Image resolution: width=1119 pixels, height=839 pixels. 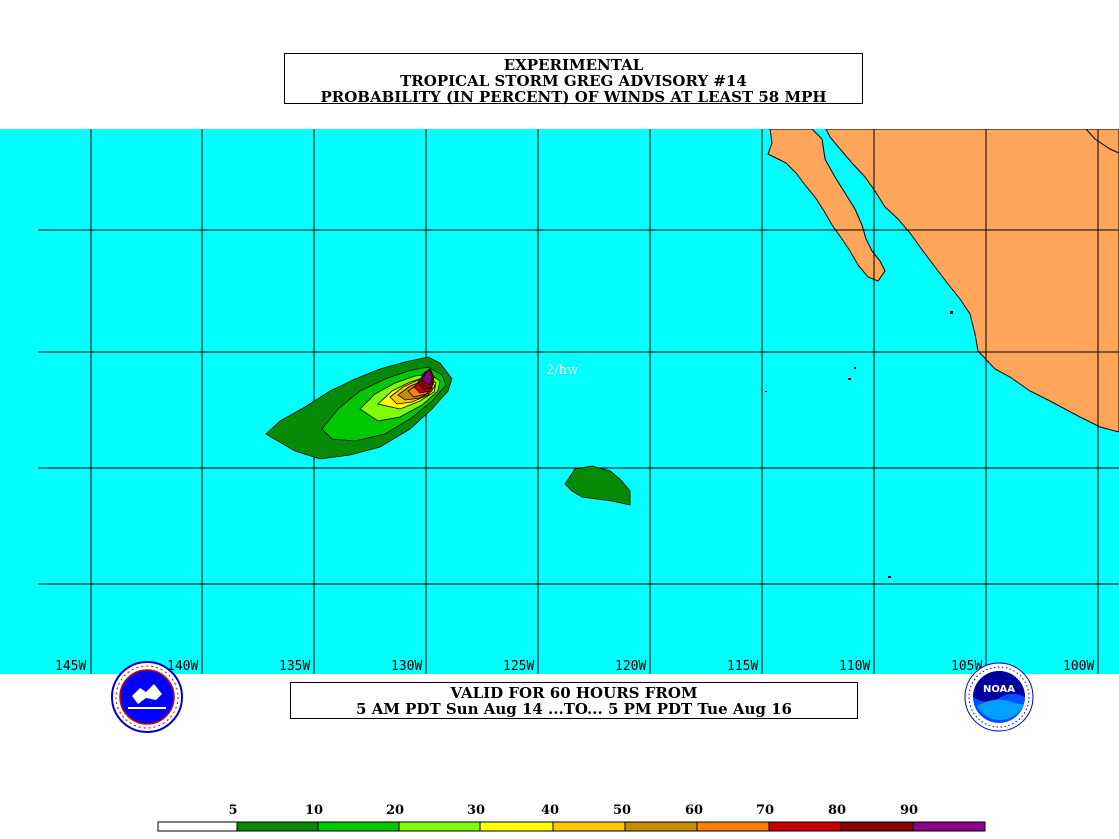 I want to click on lon-label: 100W, so click(x=1078, y=666).